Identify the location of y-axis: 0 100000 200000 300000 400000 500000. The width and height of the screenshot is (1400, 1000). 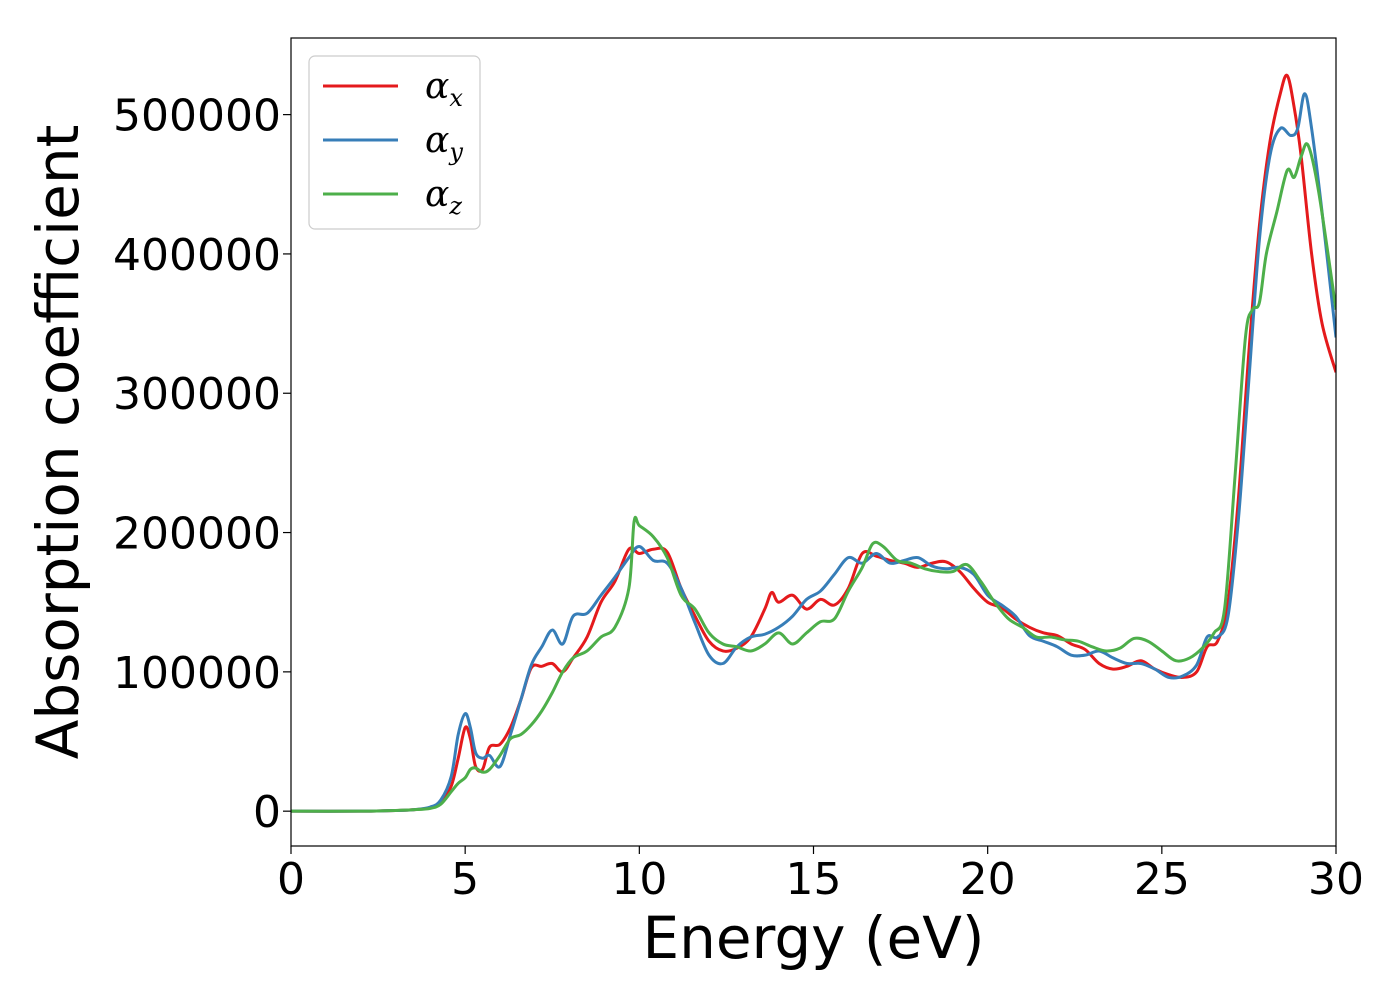
(202, 464).